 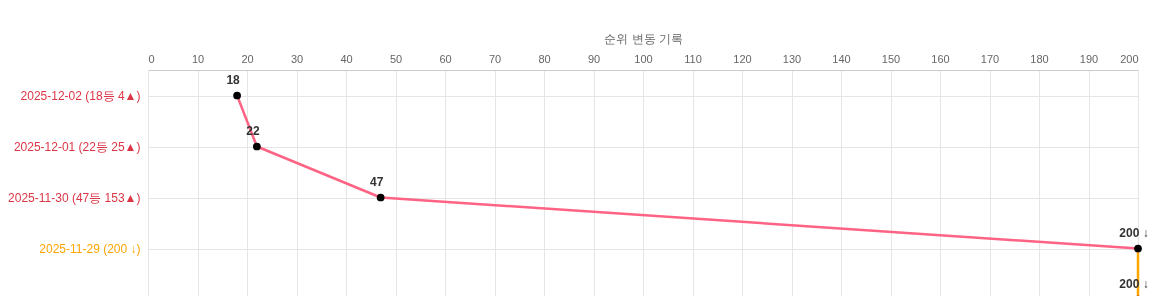 What do you see at coordinates (792, 58) in the screenshot?
I see `x-tick-label: 130` at bounding box center [792, 58].